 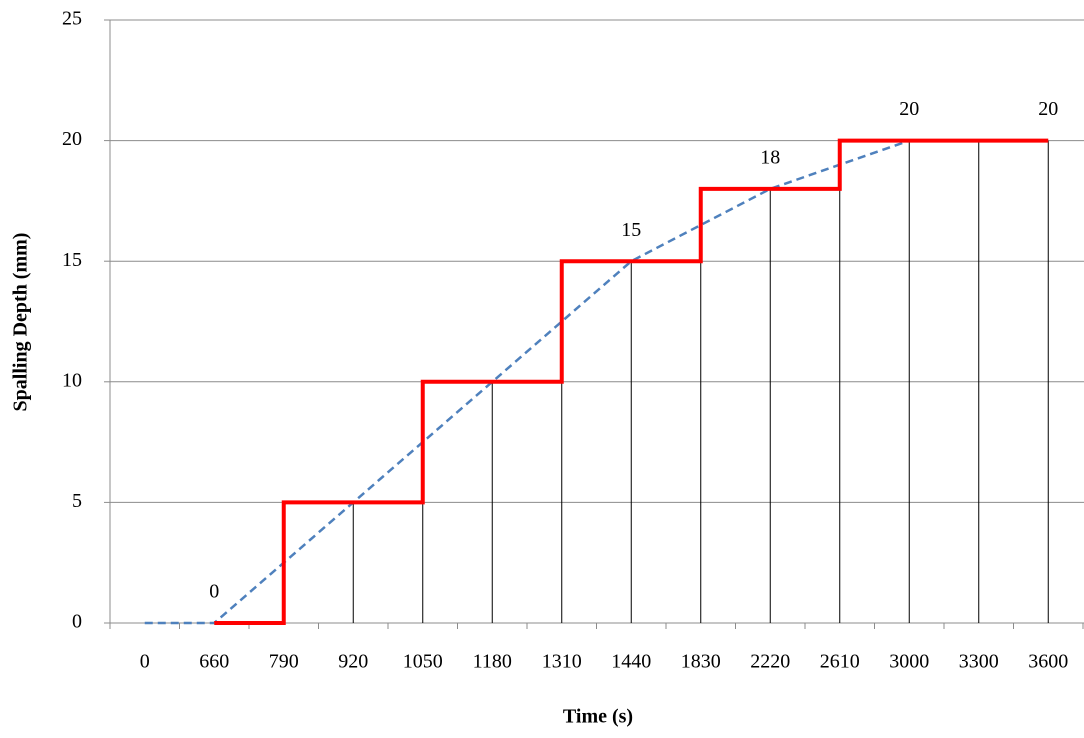 I want to click on x-tick-label: 0, so click(x=145, y=662).